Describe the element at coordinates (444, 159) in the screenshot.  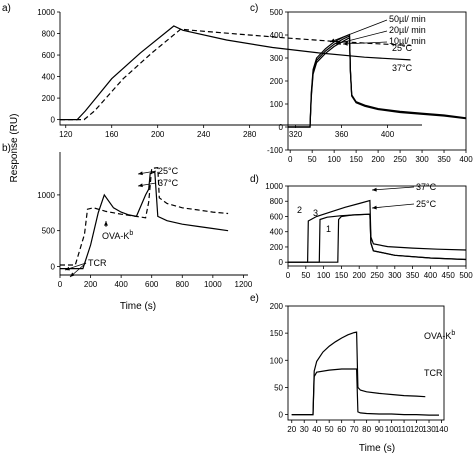
I see `x-tick-label: 350` at that location.